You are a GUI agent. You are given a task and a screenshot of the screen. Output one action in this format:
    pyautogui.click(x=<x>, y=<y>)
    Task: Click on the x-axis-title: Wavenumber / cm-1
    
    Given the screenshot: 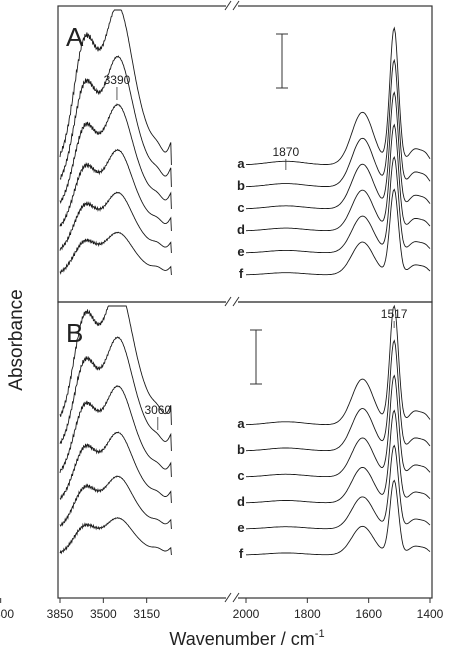 What is the action you would take?
    pyautogui.click(x=246, y=638)
    